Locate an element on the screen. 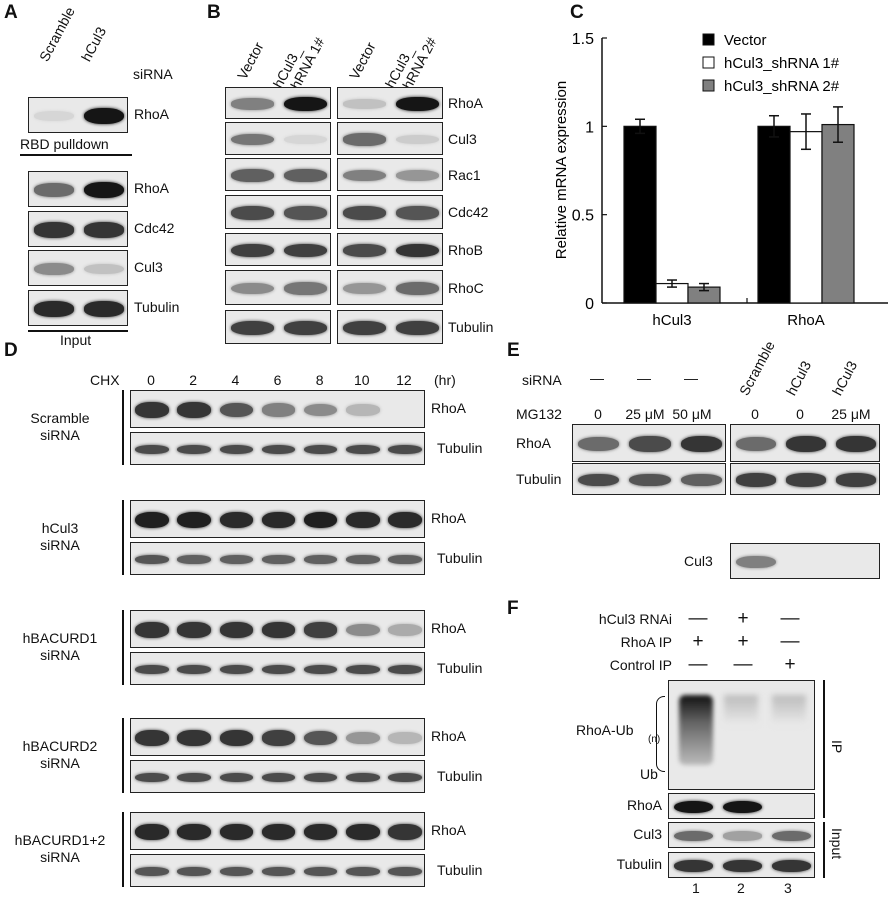 This screenshot has height=897, width=890. row-header: CHX is located at coordinates (105, 380).